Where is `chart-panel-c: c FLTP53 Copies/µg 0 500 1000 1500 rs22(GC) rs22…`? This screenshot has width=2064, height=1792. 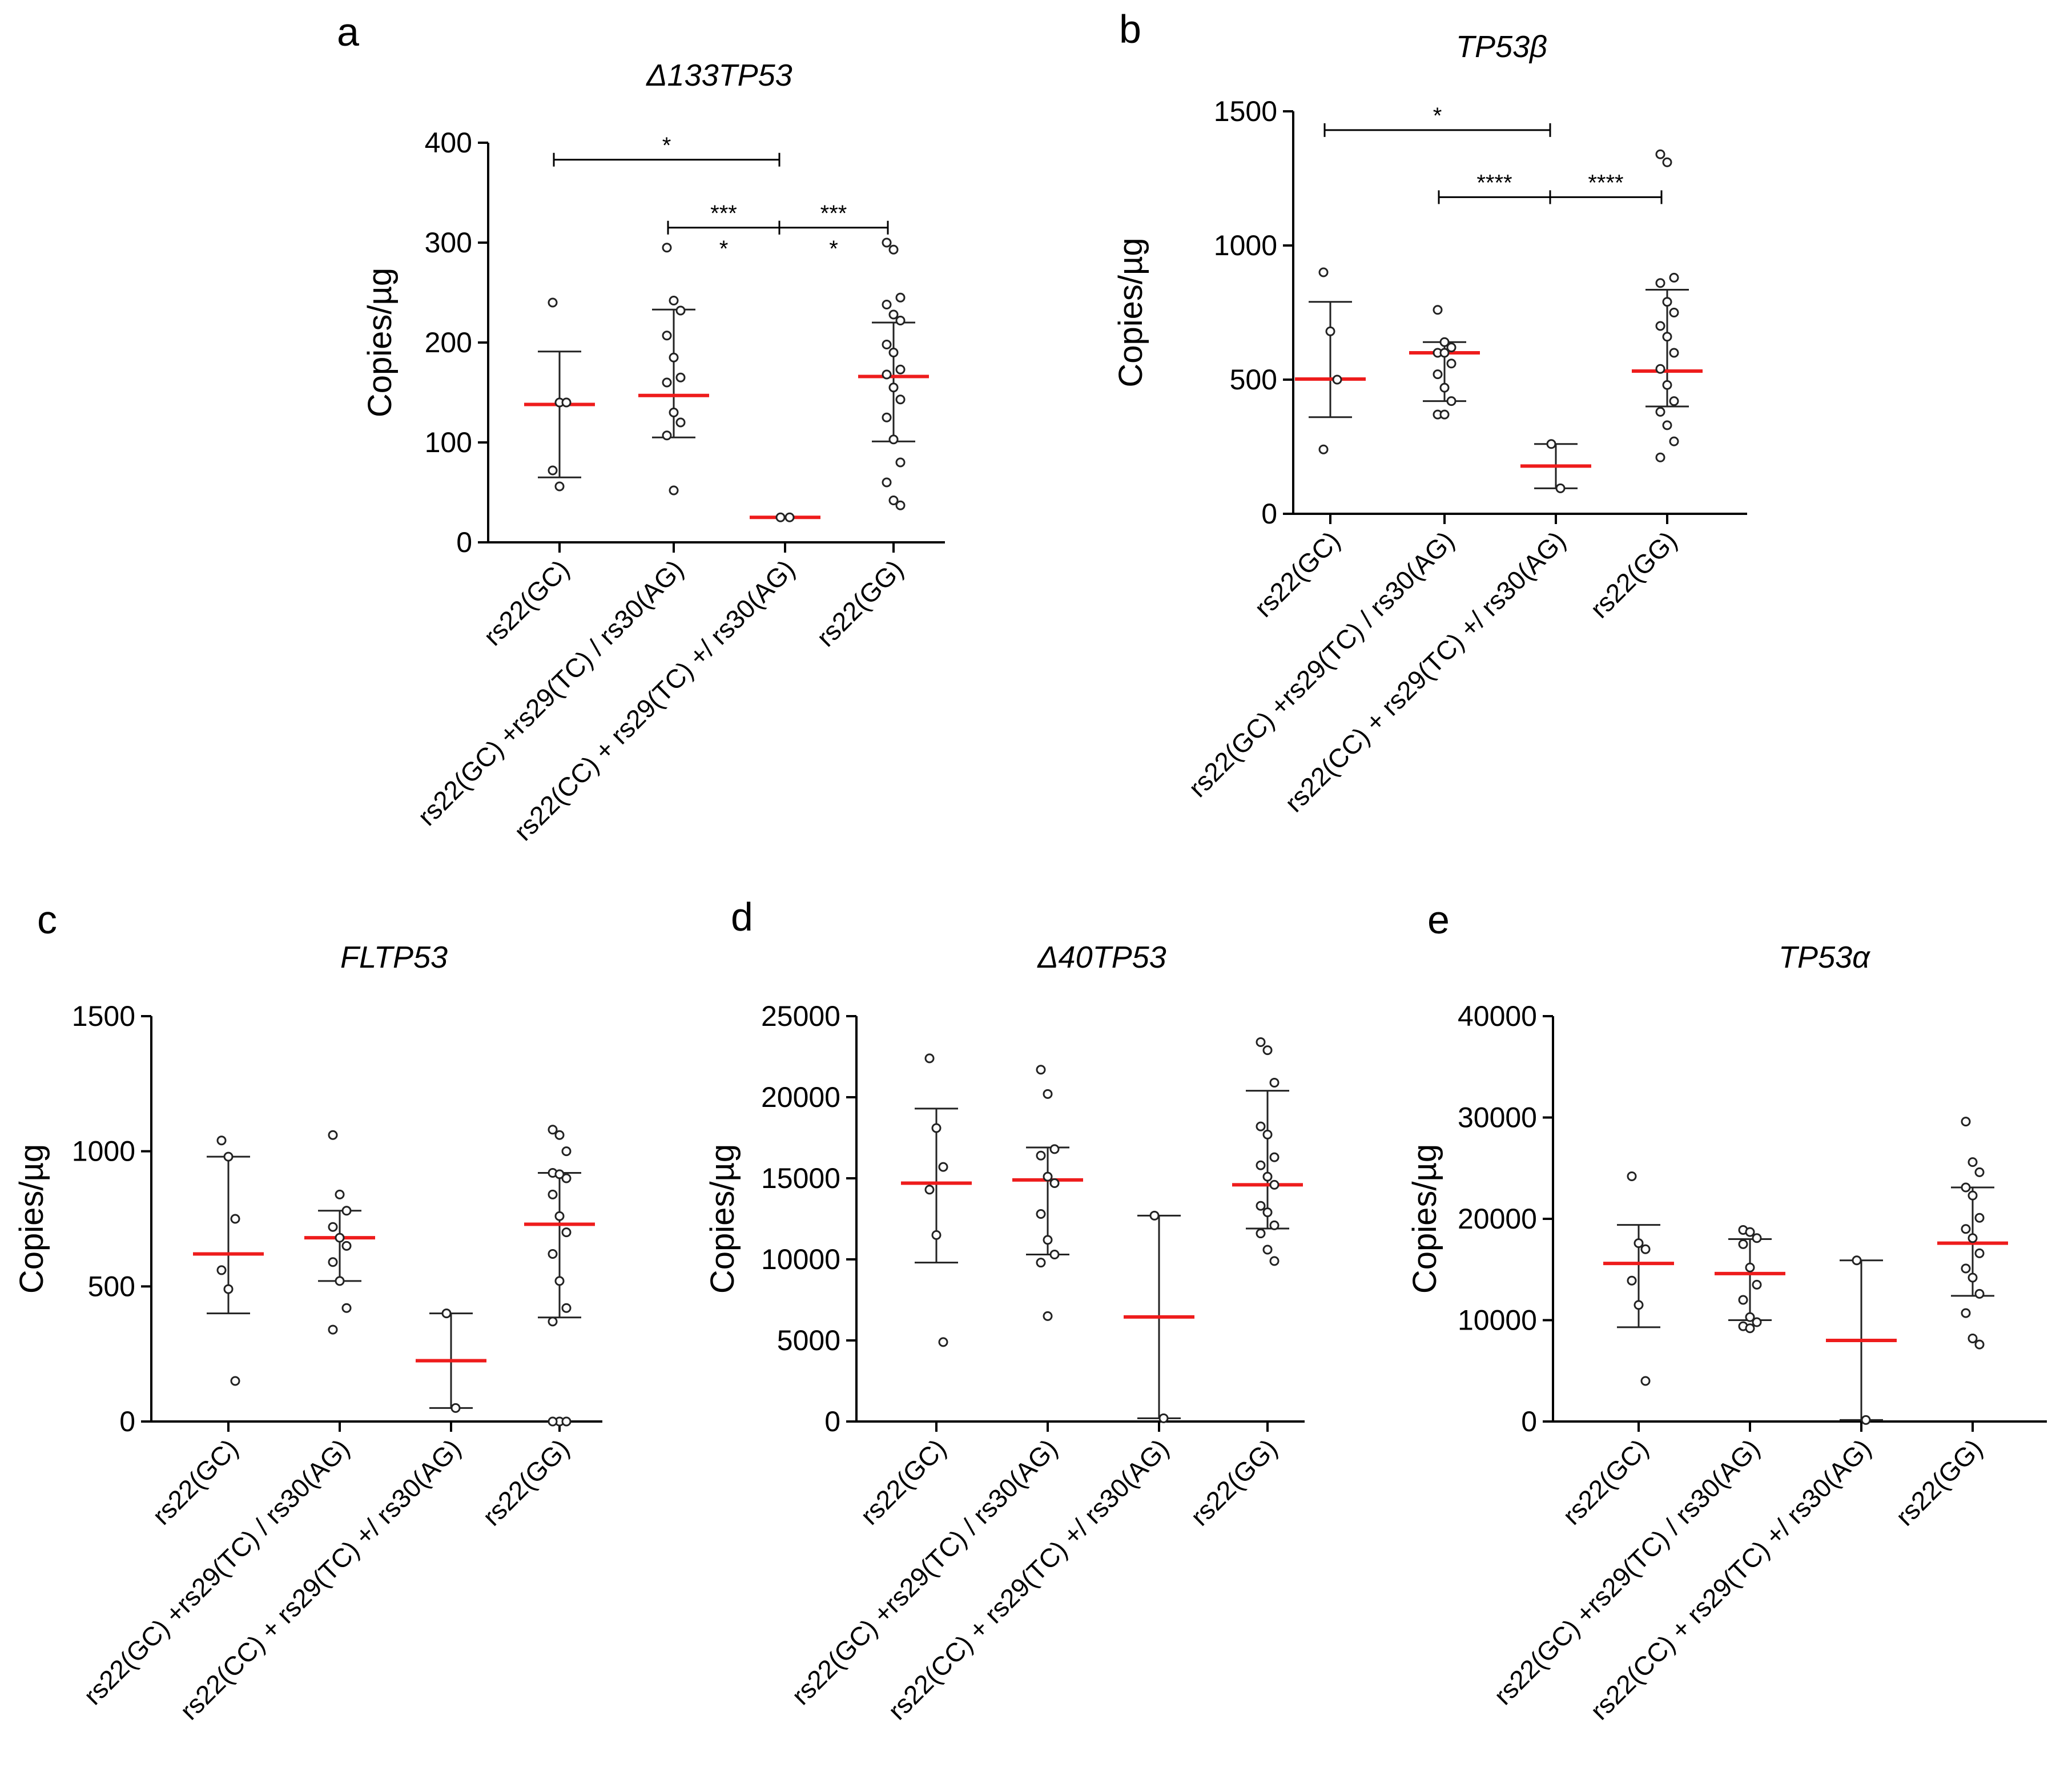 chart-panel-c: c FLTP53 Copies/µg 0 500 1000 1500 rs22(GC) rs22… is located at coordinates (307, 1311).